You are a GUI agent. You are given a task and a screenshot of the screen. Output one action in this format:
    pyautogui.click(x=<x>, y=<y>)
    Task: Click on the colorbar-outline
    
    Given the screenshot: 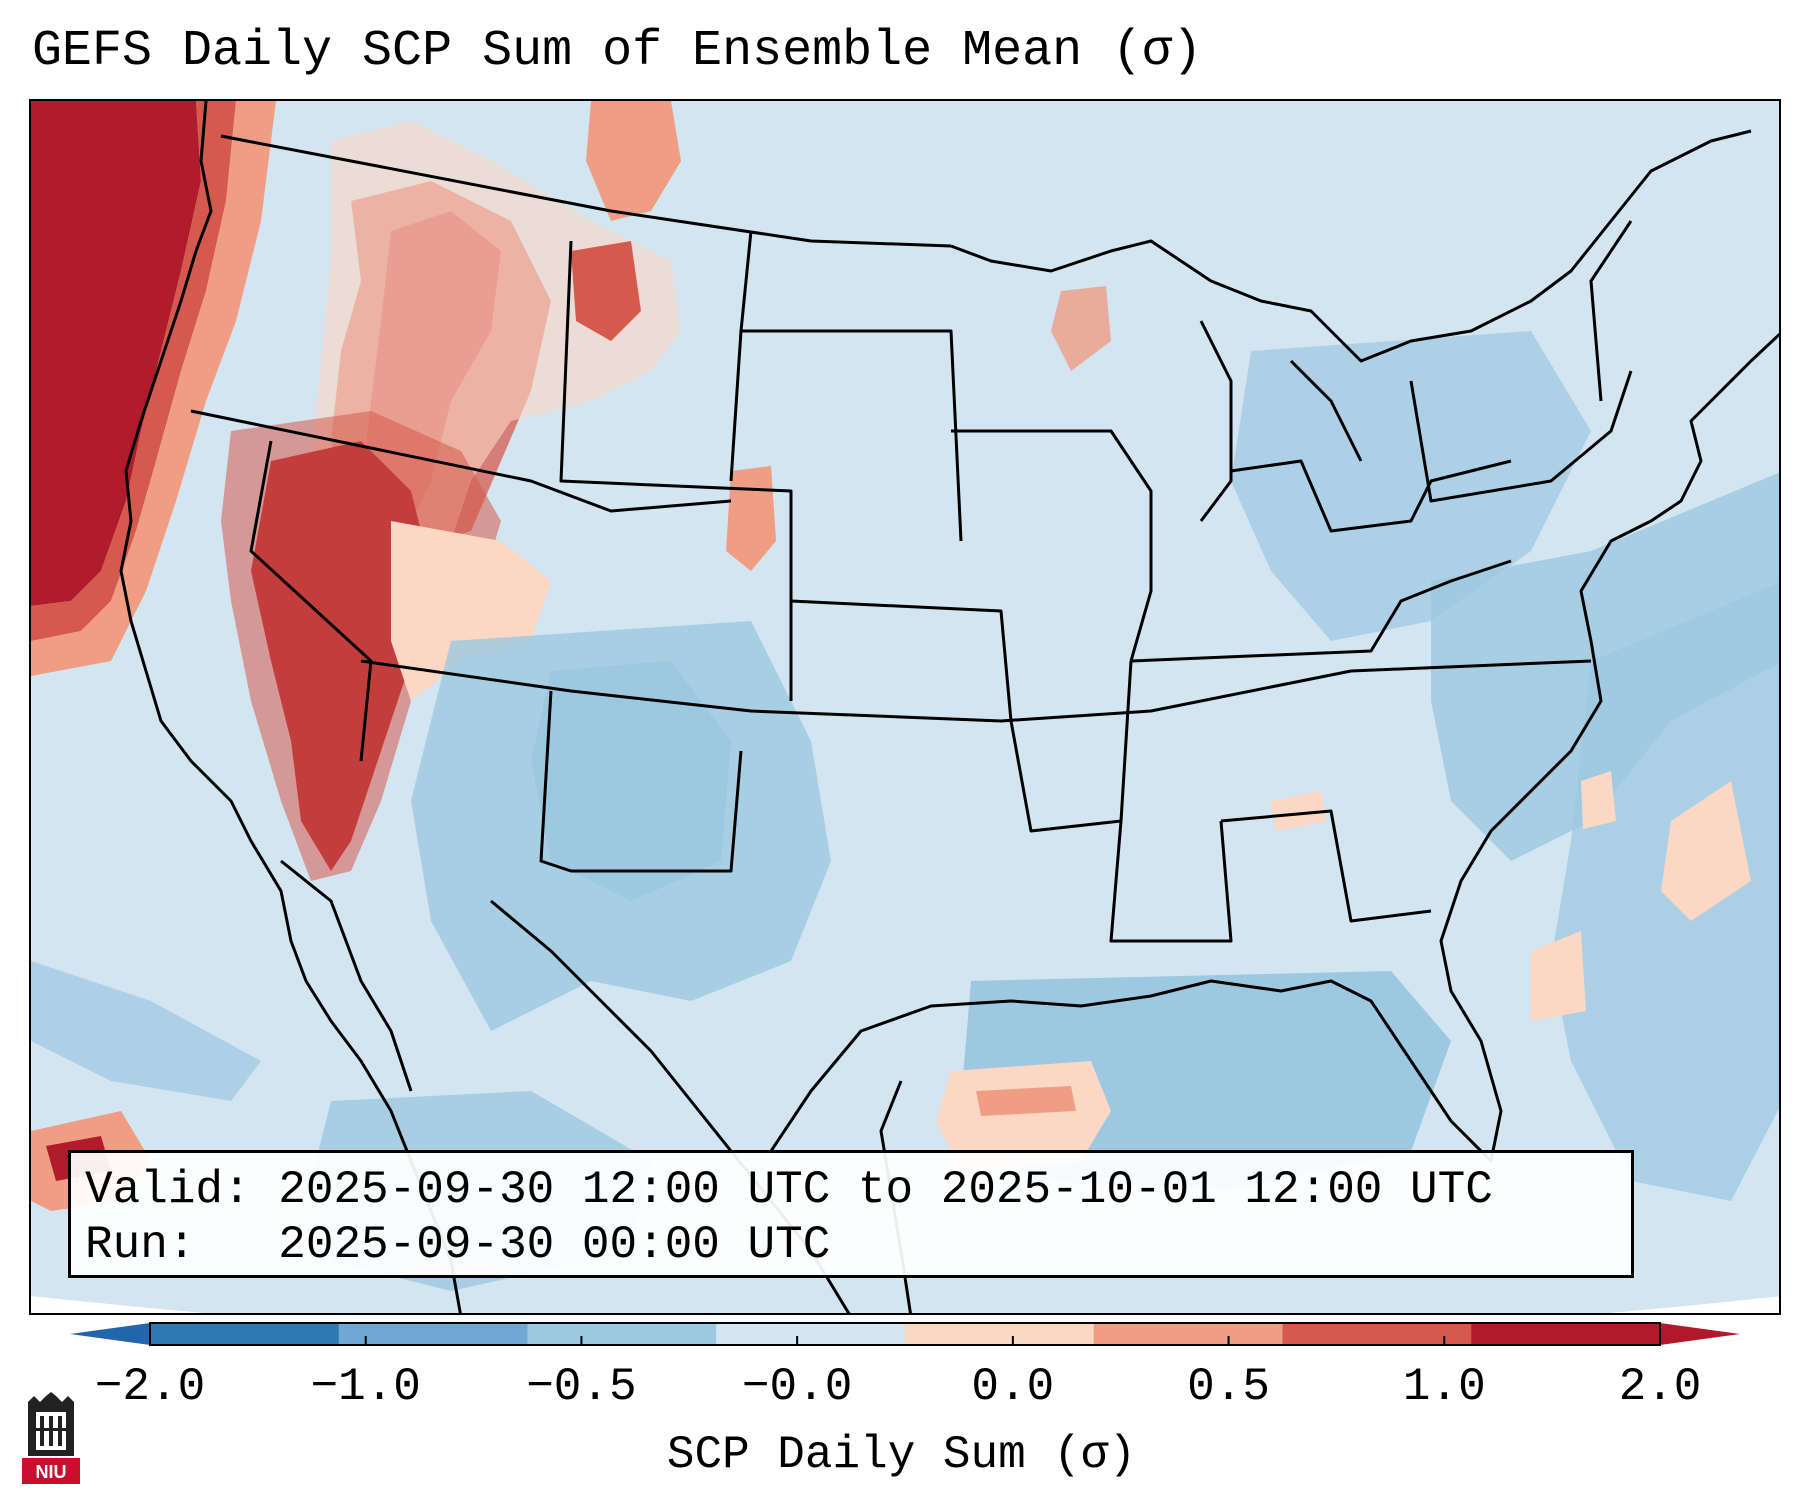 What is the action you would take?
    pyautogui.click(x=905, y=1334)
    